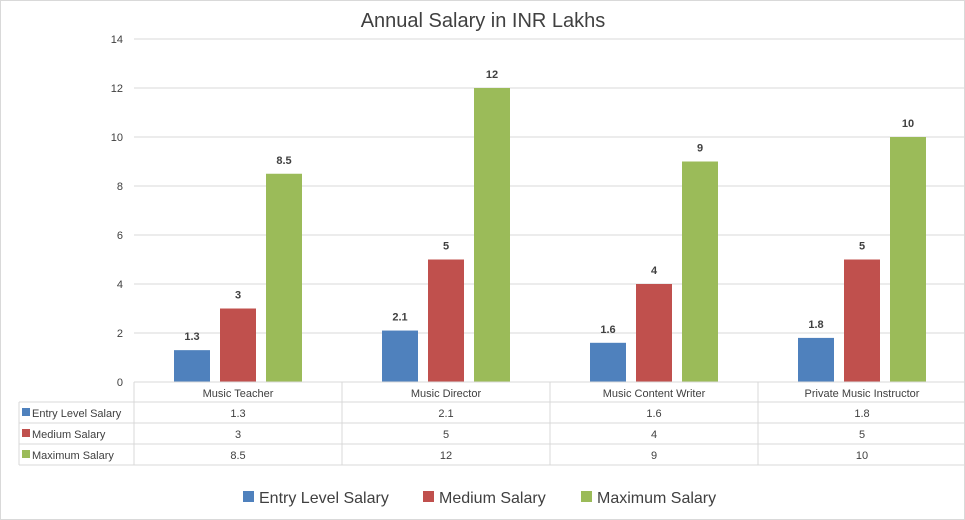 The width and height of the screenshot is (965, 520). Describe the element at coordinates (653, 414) in the screenshot. I see `table-cell: 1.6` at that location.